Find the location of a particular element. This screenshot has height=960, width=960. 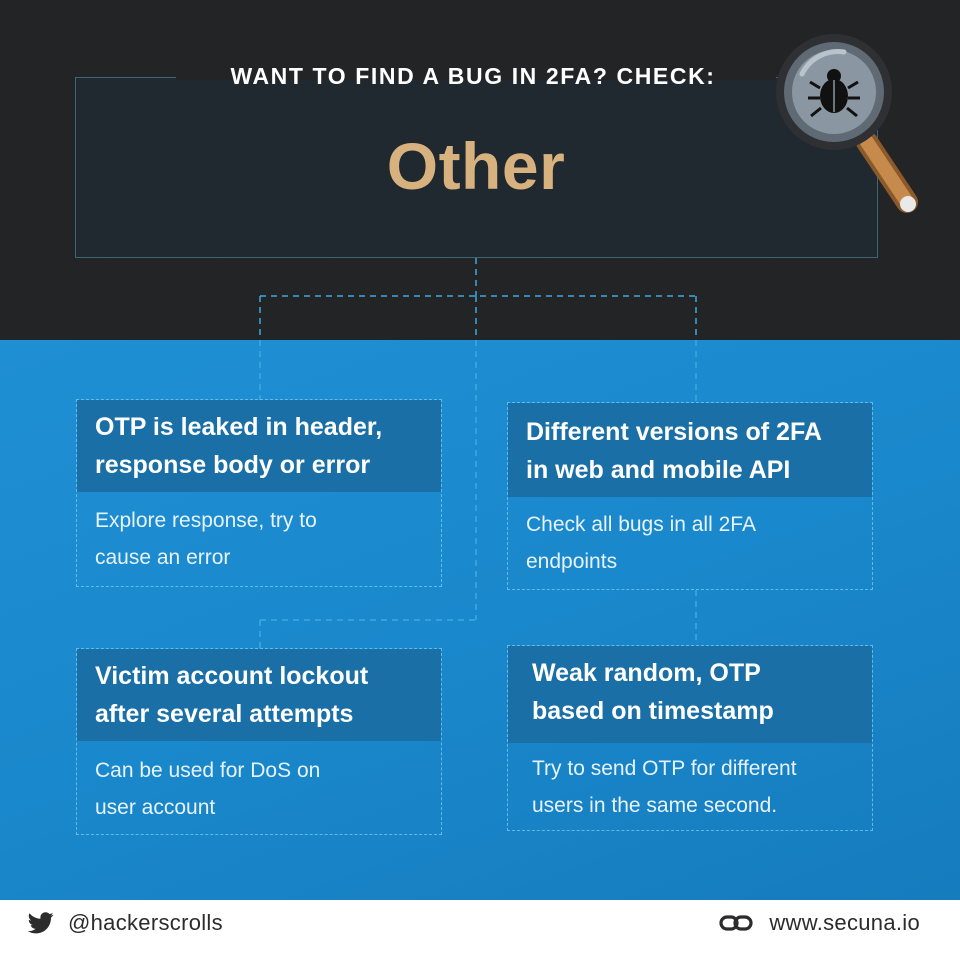

footer-bar is located at coordinates (480, 930).